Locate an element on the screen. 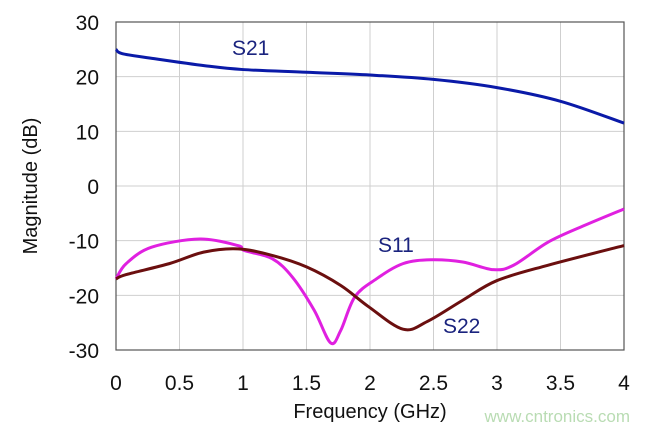 This screenshot has width=648, height=432. y-tick-label: 10 is located at coordinates (87, 132).